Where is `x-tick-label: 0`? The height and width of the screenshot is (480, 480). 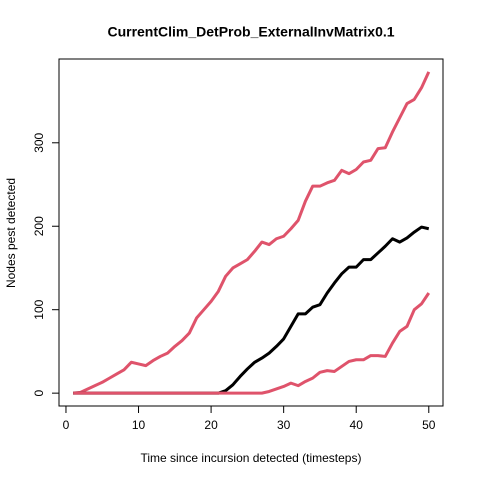 x-tick-label: 0 is located at coordinates (66, 425).